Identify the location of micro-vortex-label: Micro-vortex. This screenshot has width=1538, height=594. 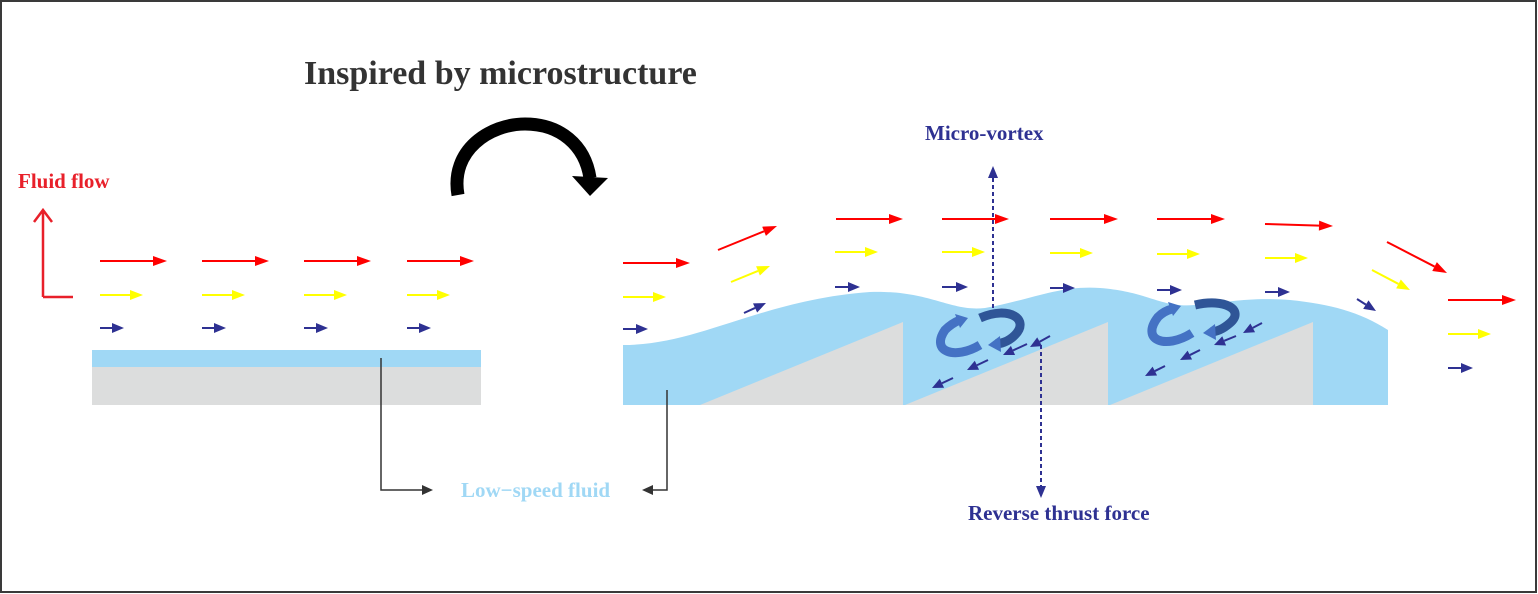
(984, 133).